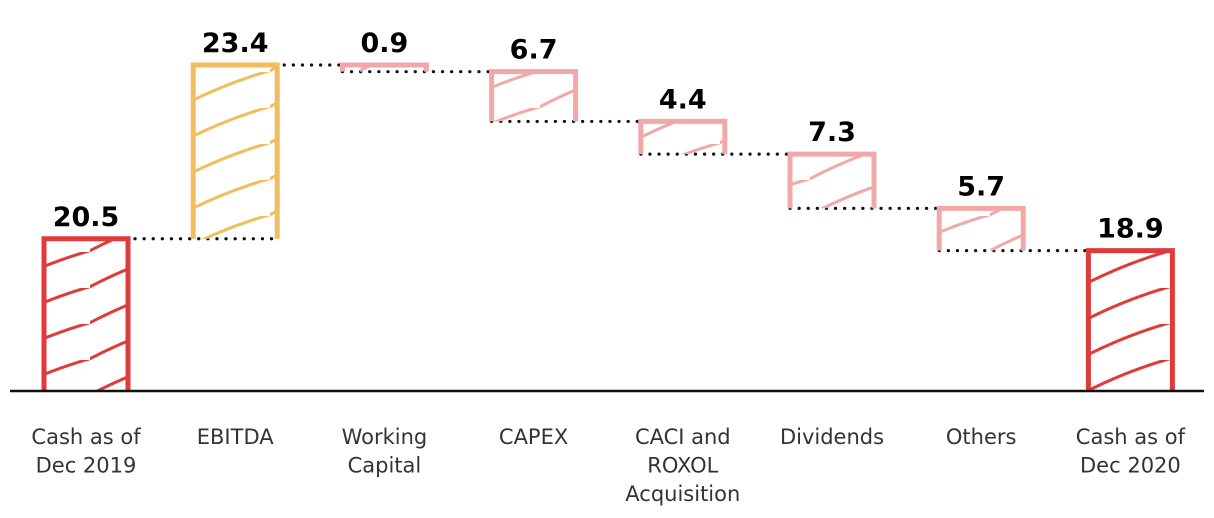  Describe the element at coordinates (235, 437) in the screenshot. I see `category-label-ebitda: EBITDA` at that location.